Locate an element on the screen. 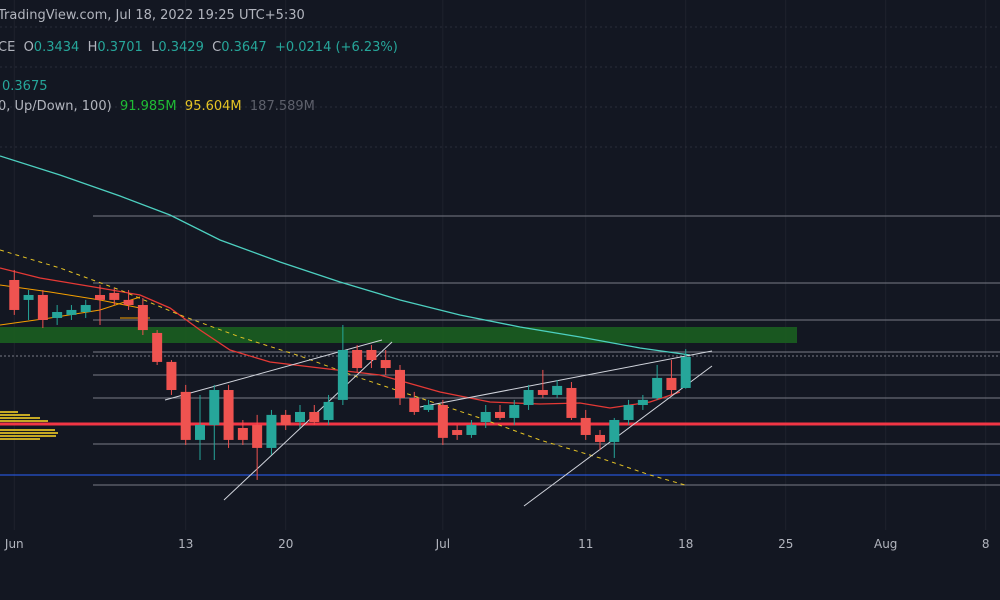 Image resolution: width=1000 pixels, height=600 pixels. x-tick-label: 18 is located at coordinates (685, 544).